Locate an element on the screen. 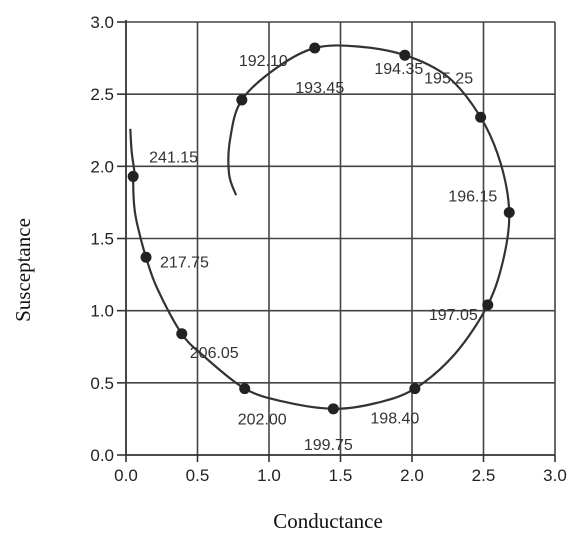  y-tick-label: 1.0 is located at coordinates (102, 311).